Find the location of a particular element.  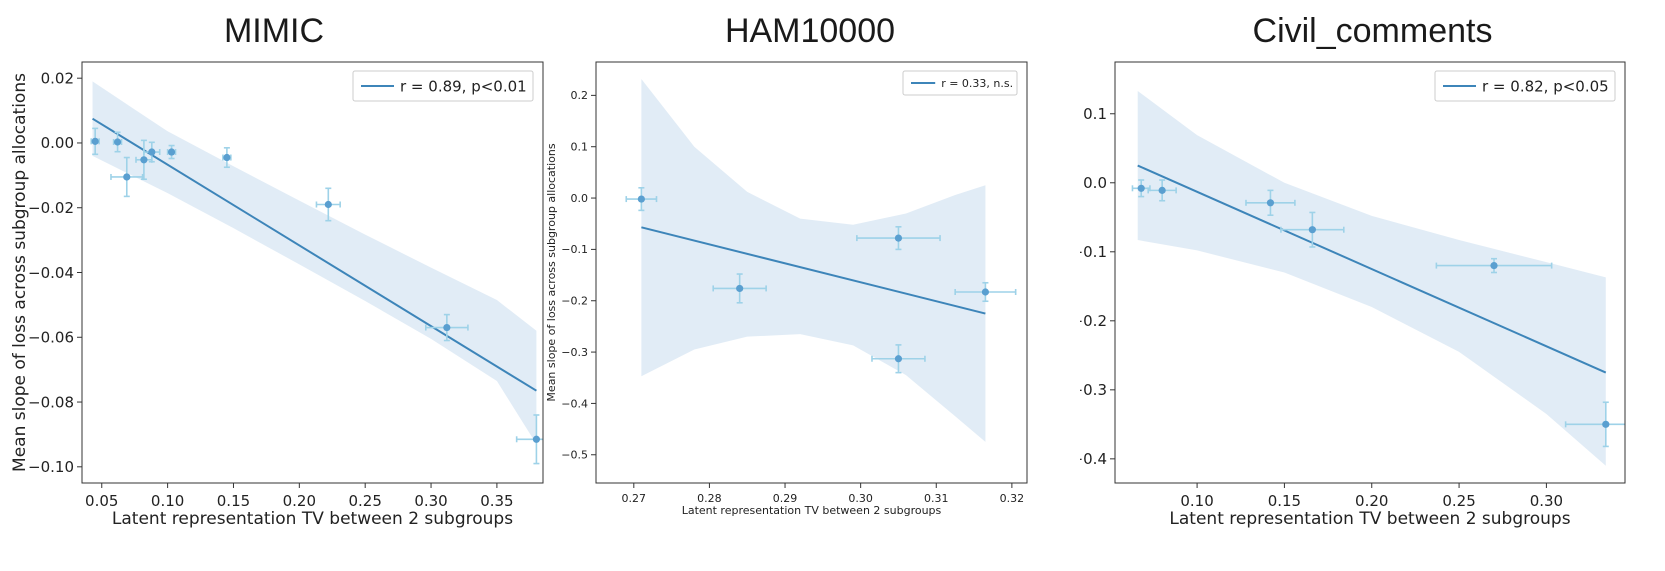

chart-title: Civil_comments is located at coordinates (1372, 31).